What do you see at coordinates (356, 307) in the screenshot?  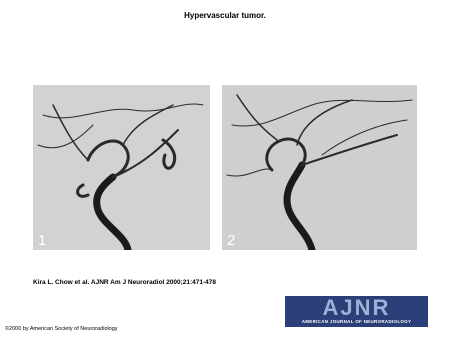 I see `logo-title: AJNR` at bounding box center [356, 307].